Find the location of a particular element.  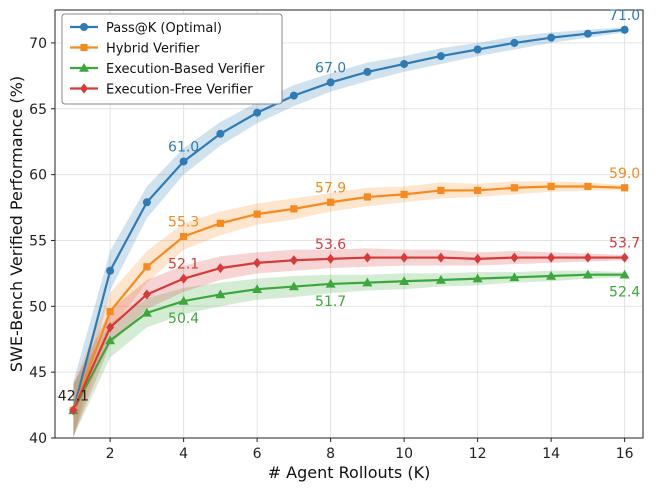

y-tick-label: 65 is located at coordinates (38, 110).